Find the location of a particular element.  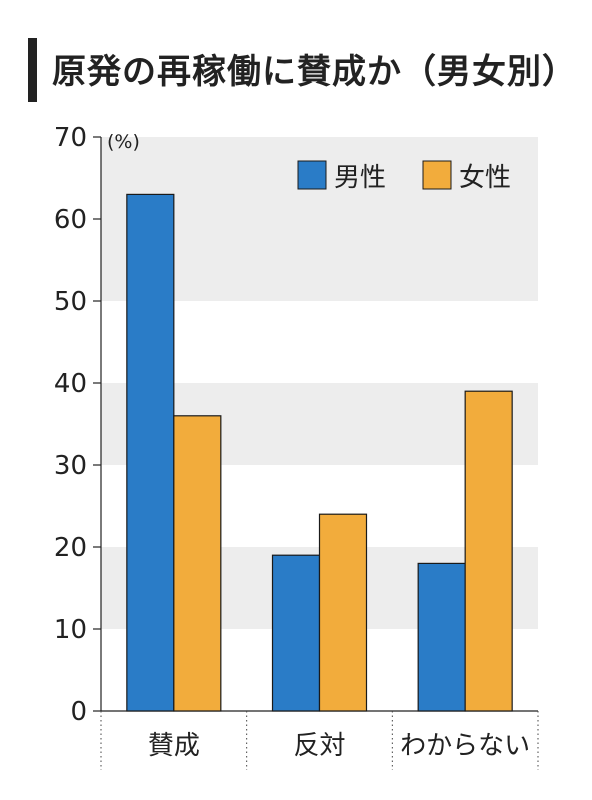

legend-label: 男性 is located at coordinates (360, 178).